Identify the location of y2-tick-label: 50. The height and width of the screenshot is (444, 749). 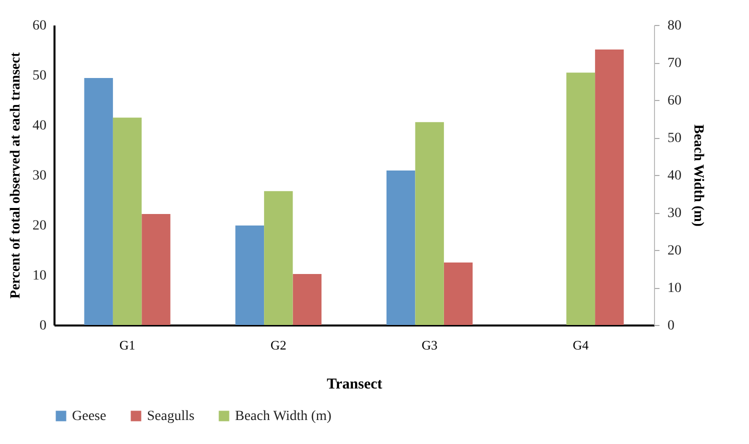
(675, 138).